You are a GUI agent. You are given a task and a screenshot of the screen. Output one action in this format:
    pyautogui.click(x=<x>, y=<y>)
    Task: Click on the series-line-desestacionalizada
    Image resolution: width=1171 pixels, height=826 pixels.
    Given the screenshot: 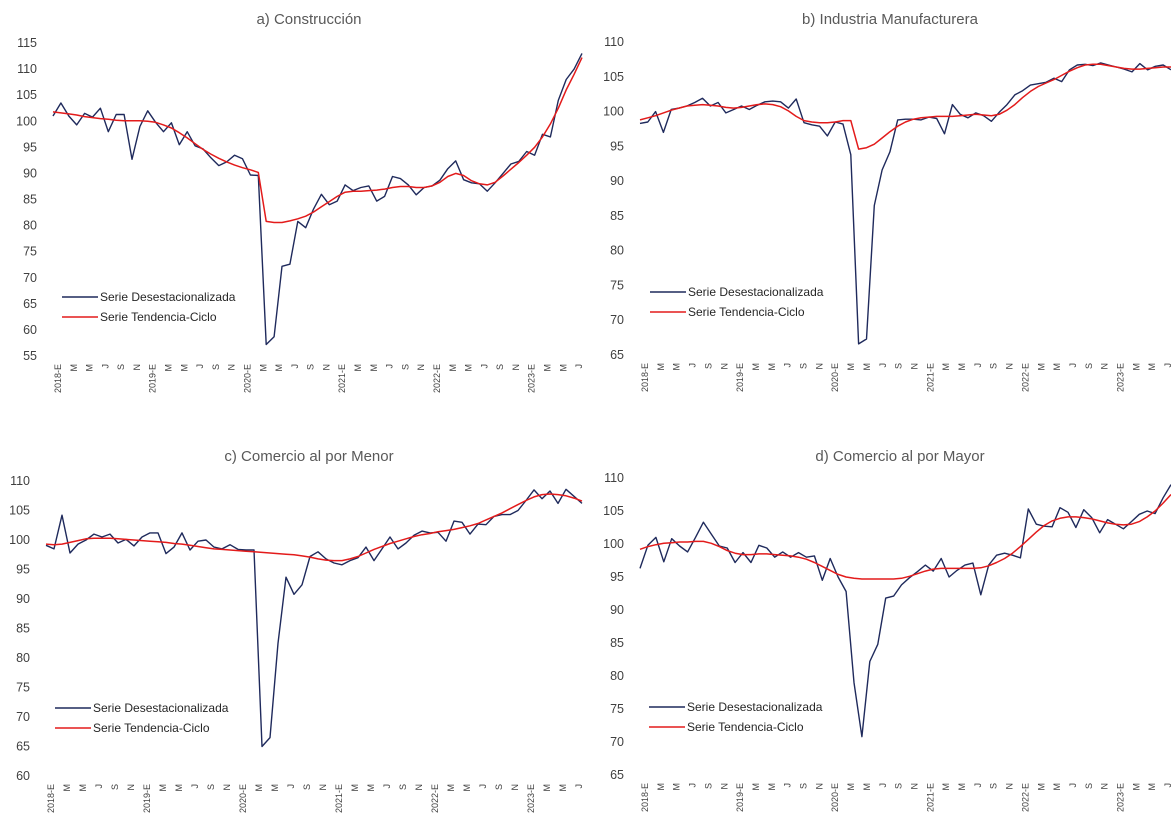 What is the action you would take?
    pyautogui.click(x=905, y=611)
    